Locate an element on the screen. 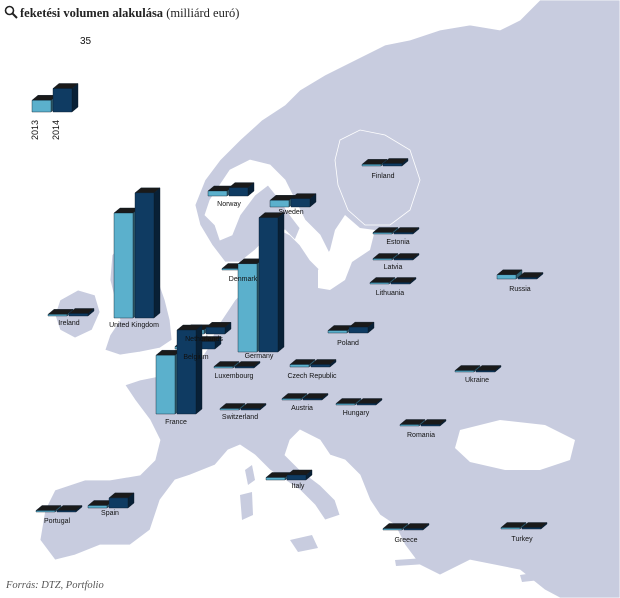  bar-pair-united-kingdom is located at coordinates (137, 253).